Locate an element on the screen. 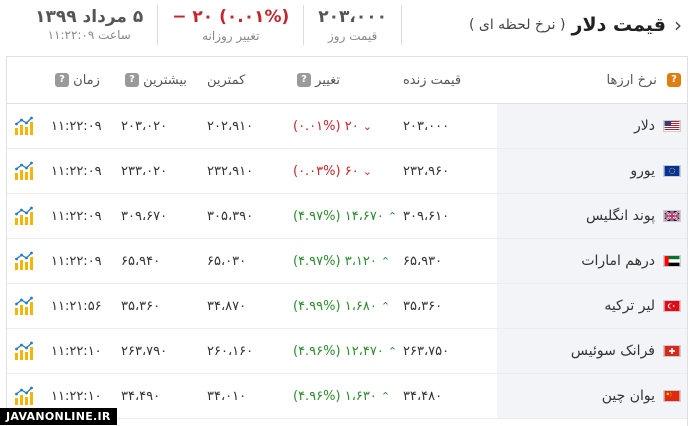 The image size is (692, 426). daily-change-value: (۰.۰۱%) ۲۰ − is located at coordinates (231, 17).